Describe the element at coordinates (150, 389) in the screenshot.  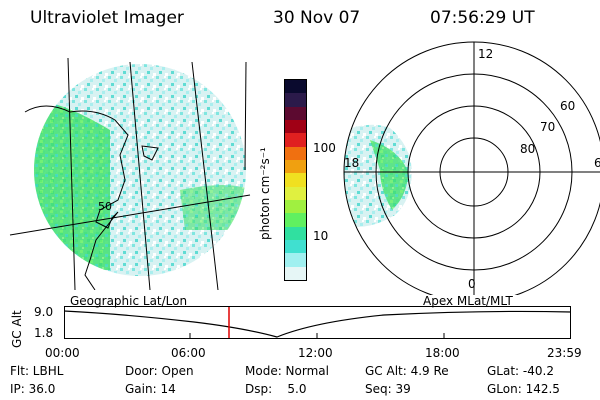
I see `status-gain: Gain: 14` at that location.